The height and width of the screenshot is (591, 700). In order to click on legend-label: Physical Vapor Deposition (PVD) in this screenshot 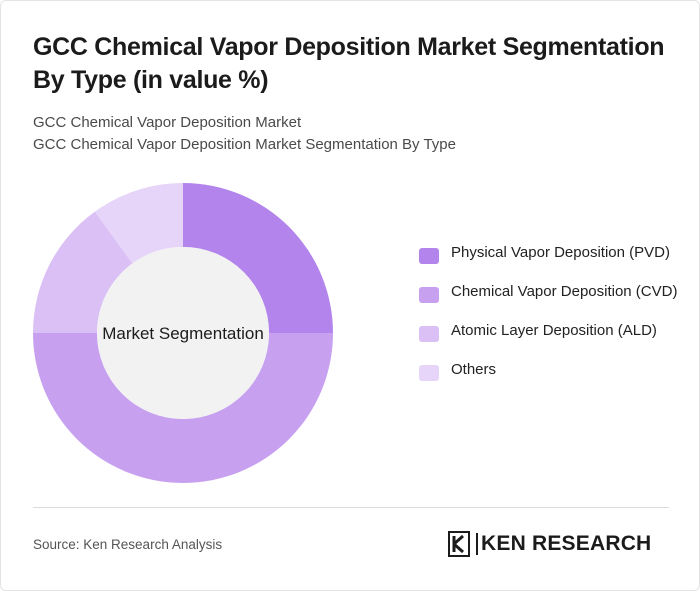, I will do `click(560, 252)`.